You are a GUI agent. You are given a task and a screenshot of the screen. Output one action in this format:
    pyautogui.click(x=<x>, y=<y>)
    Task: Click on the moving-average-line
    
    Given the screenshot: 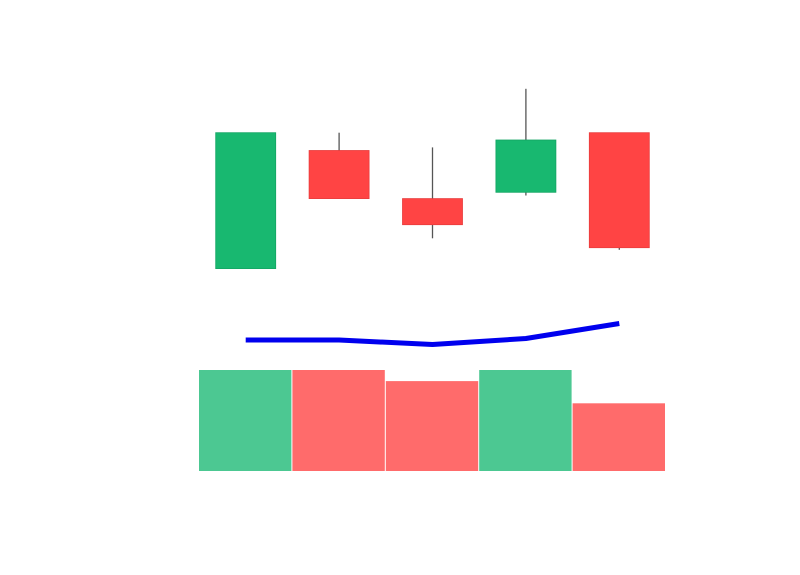 What is the action you would take?
    pyautogui.click(x=432, y=334)
    